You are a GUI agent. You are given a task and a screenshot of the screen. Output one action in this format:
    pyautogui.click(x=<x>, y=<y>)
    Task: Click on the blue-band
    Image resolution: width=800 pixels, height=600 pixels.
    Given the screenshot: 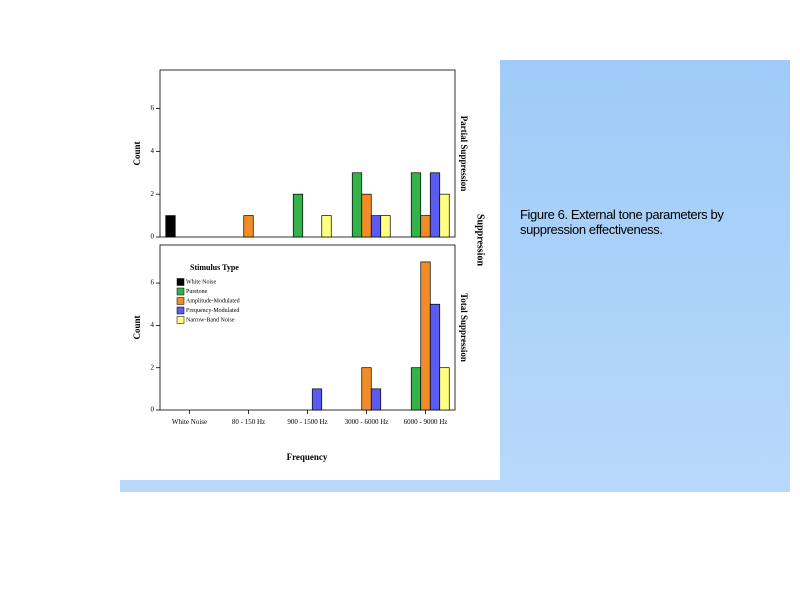 What is the action you would take?
    pyautogui.click(x=455, y=486)
    